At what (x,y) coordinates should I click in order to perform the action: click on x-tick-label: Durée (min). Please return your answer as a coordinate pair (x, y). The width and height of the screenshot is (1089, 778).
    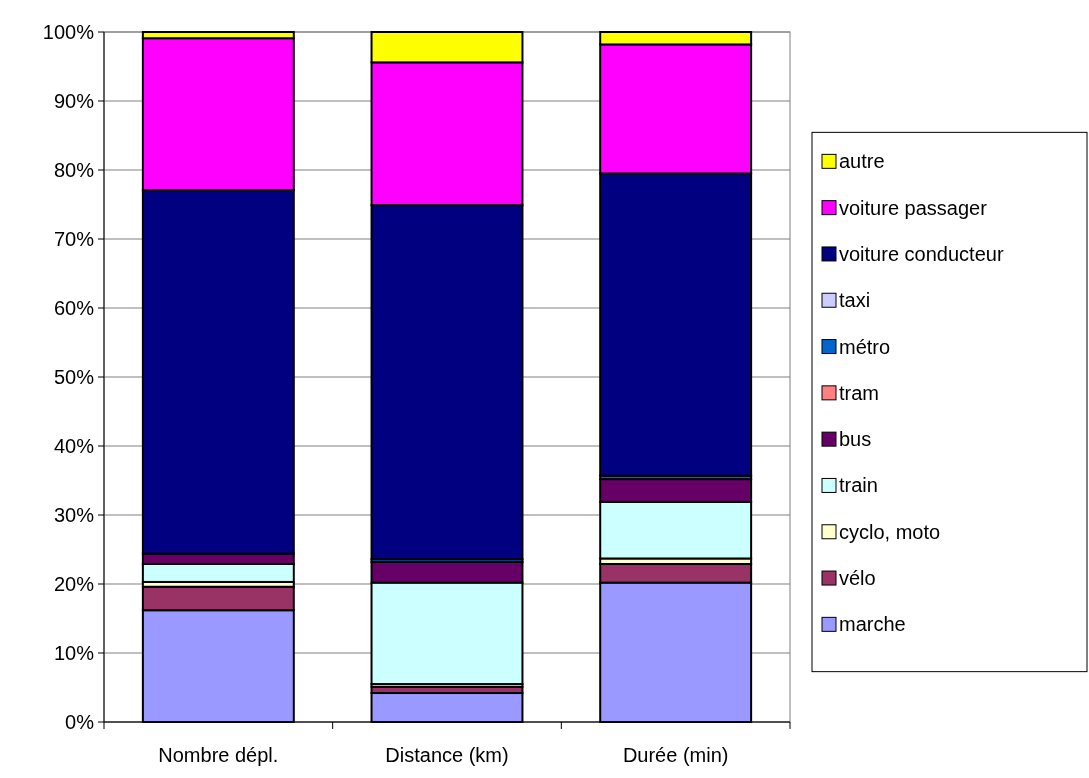
    Looking at the image, I should click on (675, 755).